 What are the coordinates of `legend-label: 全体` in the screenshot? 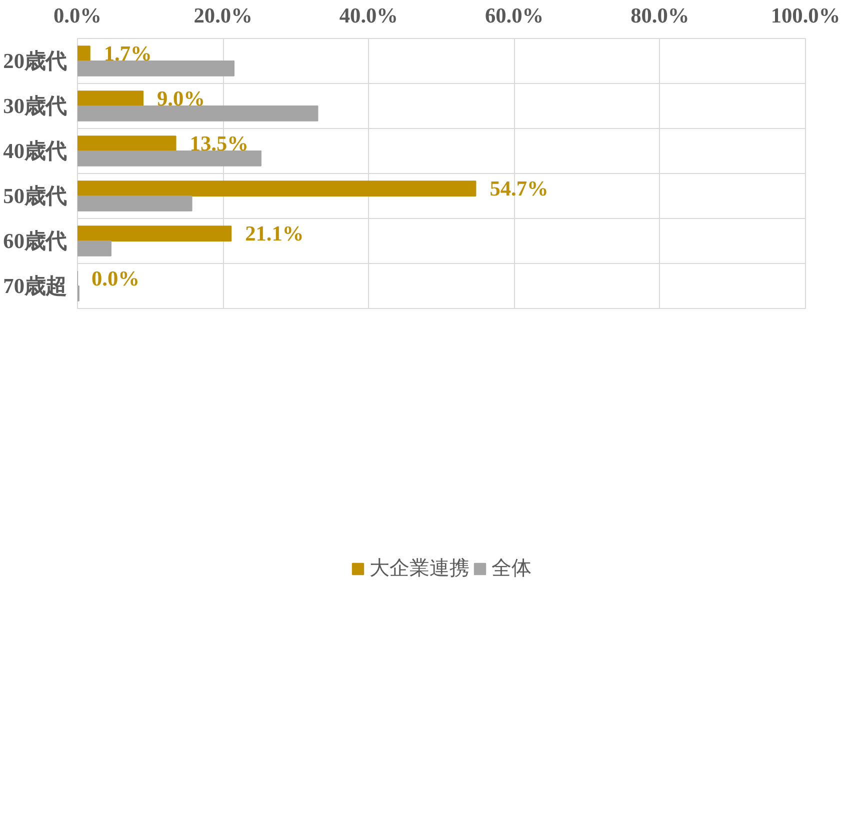 It's located at (512, 569).